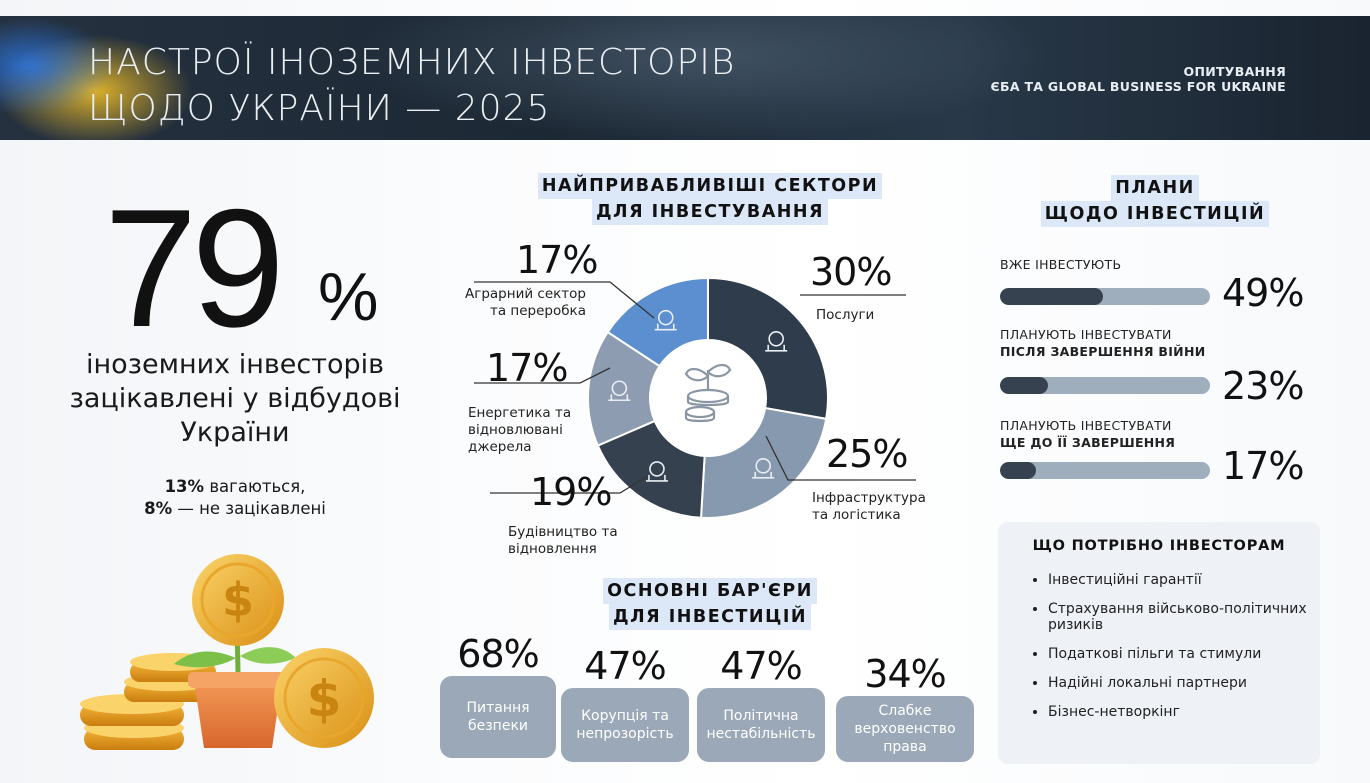 The height and width of the screenshot is (783, 1370). I want to click on plan-already-label: ВЖЕ ІНВЕСТУЮТЬ, so click(1060, 264).